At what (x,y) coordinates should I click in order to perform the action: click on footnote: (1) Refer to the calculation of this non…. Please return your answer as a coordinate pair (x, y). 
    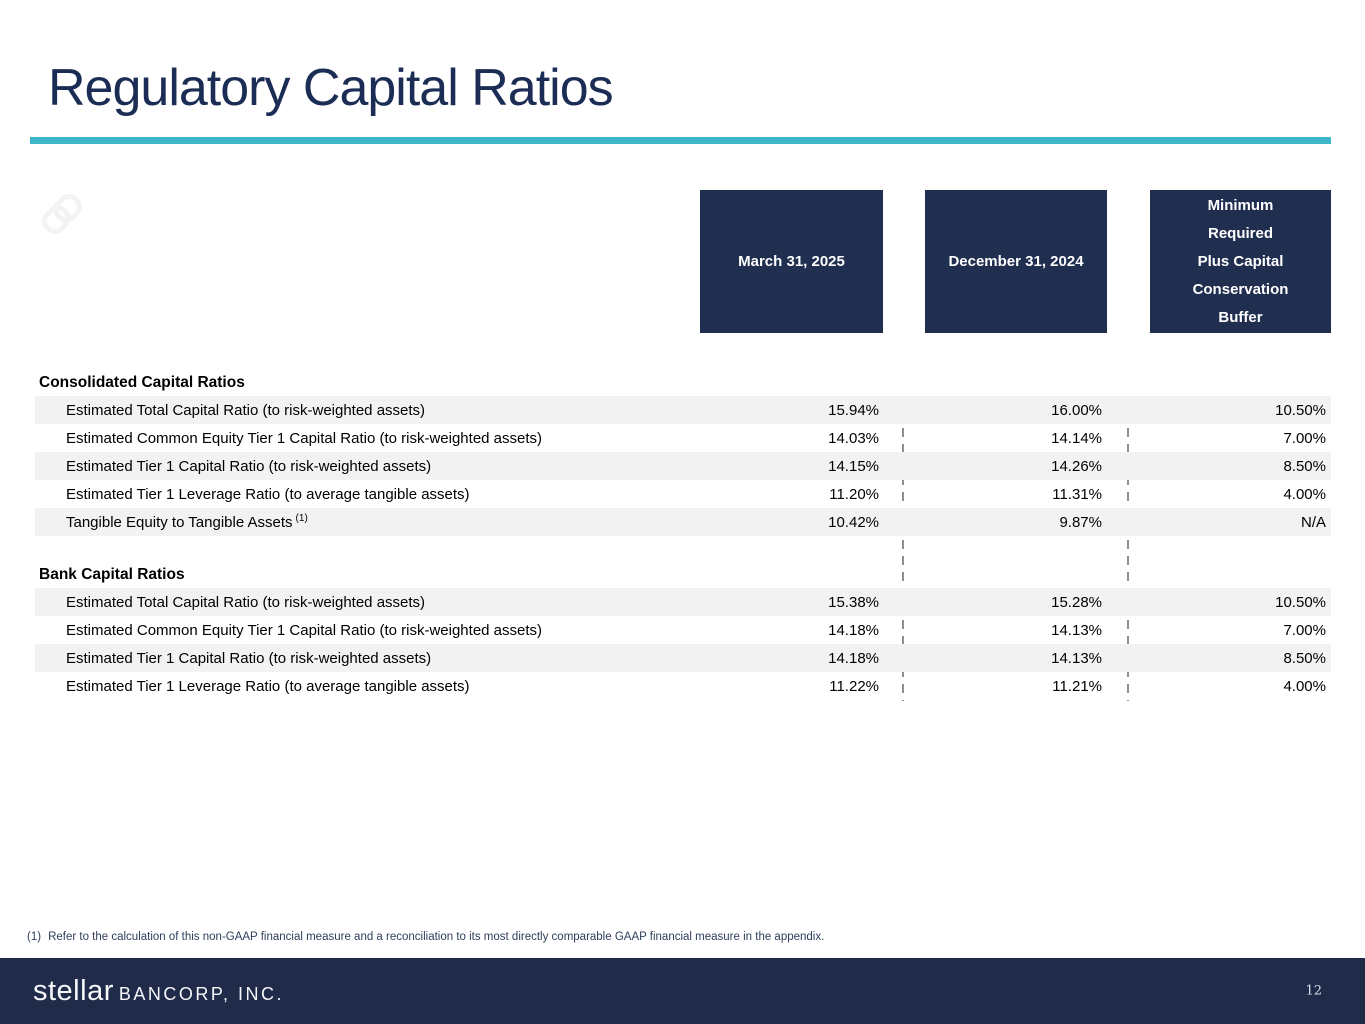
    Looking at the image, I should click on (425, 937).